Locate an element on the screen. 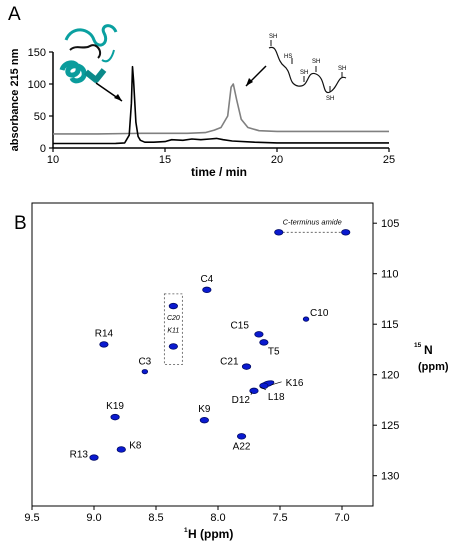  nmr-peak-label: C10 is located at coordinates (319, 313).